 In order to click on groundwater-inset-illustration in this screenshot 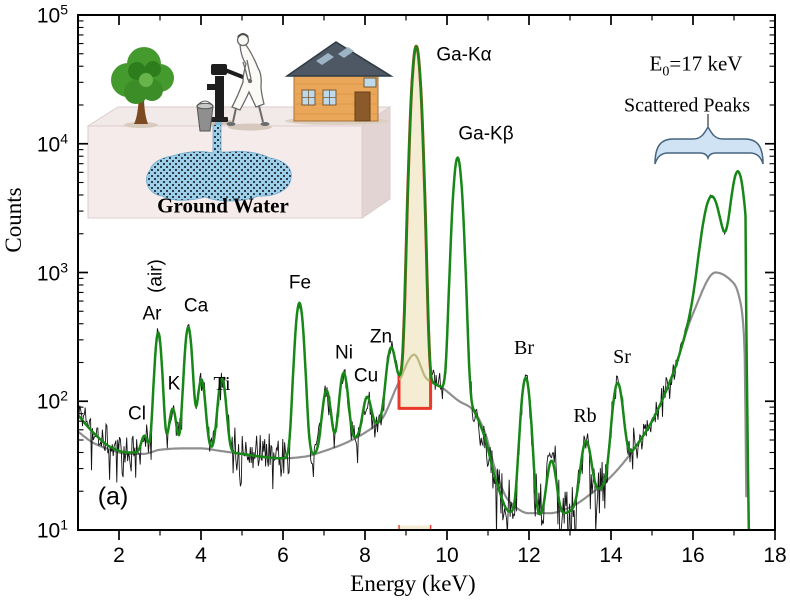, I will do `click(240, 126)`.